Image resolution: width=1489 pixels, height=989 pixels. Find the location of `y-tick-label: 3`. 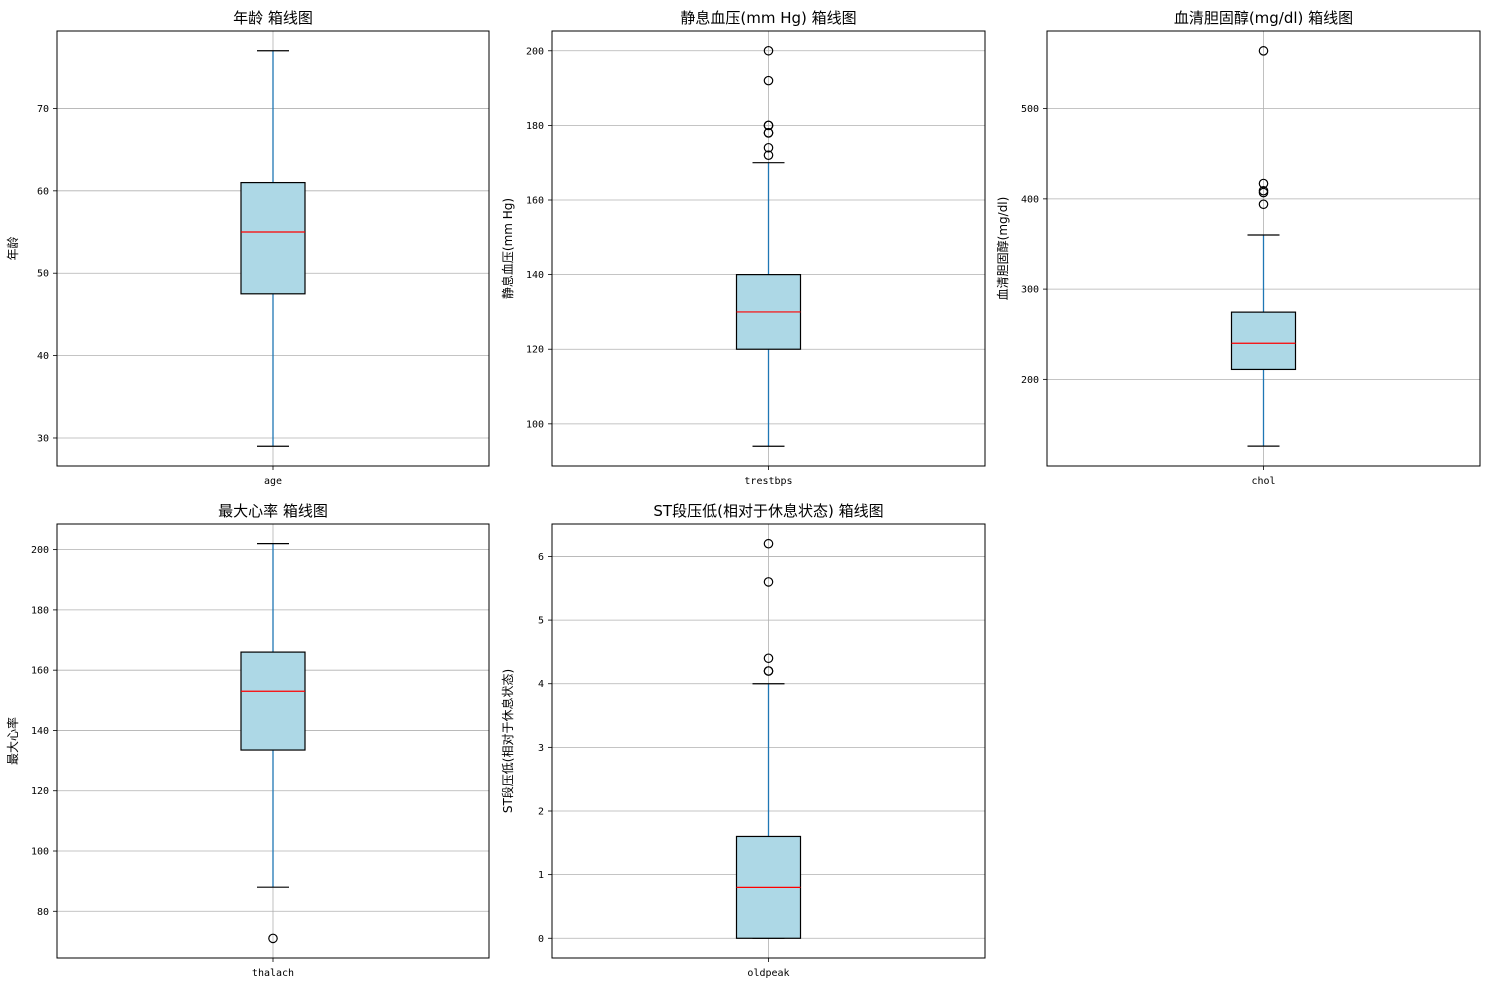

y-tick-label: 3 is located at coordinates (541, 748).